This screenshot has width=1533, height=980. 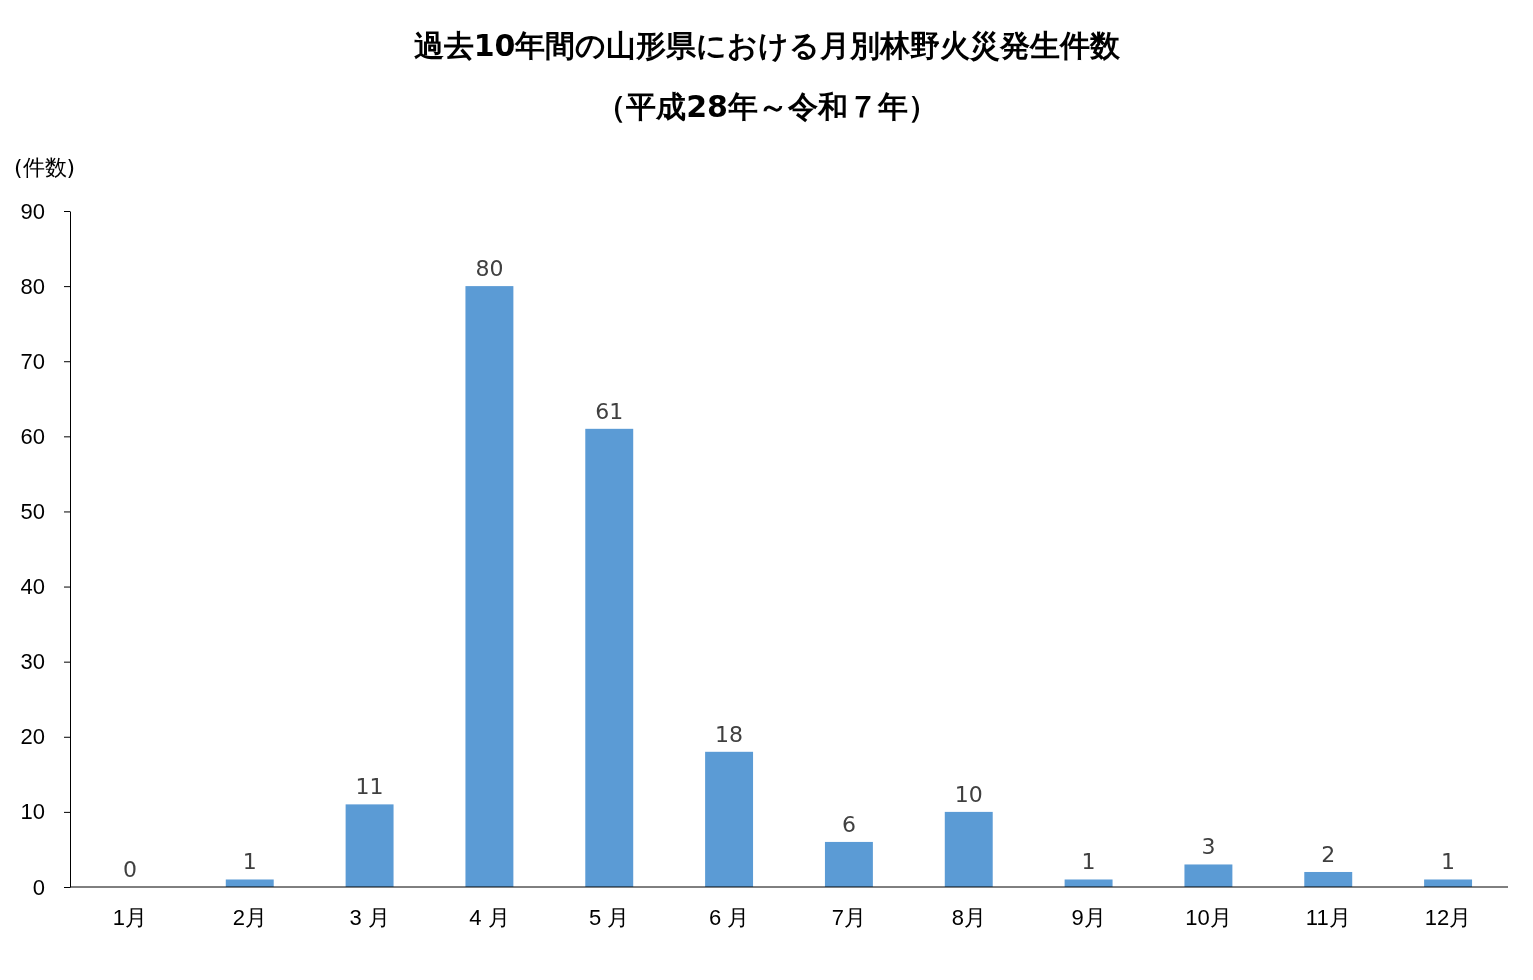 What do you see at coordinates (32, 211) in the screenshot?
I see `y-tick-label: 90` at bounding box center [32, 211].